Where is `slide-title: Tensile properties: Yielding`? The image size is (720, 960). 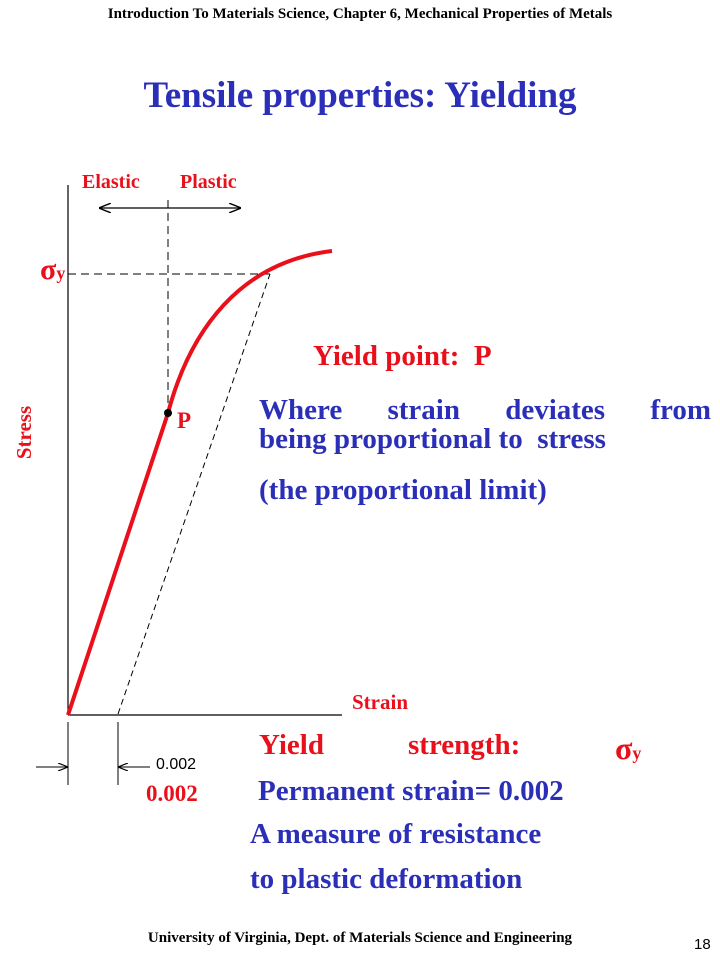
slide-title: Tensile properties: Yielding is located at coordinates (360, 95).